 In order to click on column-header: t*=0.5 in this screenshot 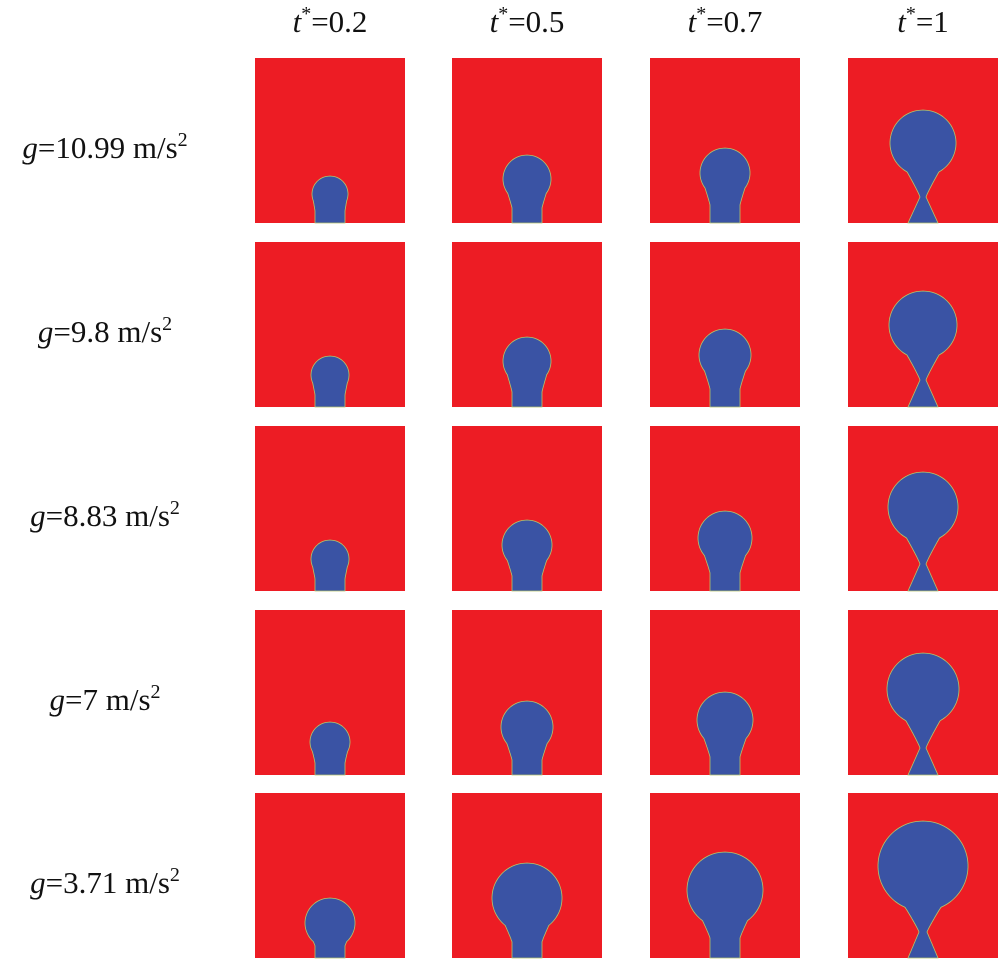, I will do `click(527, 21)`.